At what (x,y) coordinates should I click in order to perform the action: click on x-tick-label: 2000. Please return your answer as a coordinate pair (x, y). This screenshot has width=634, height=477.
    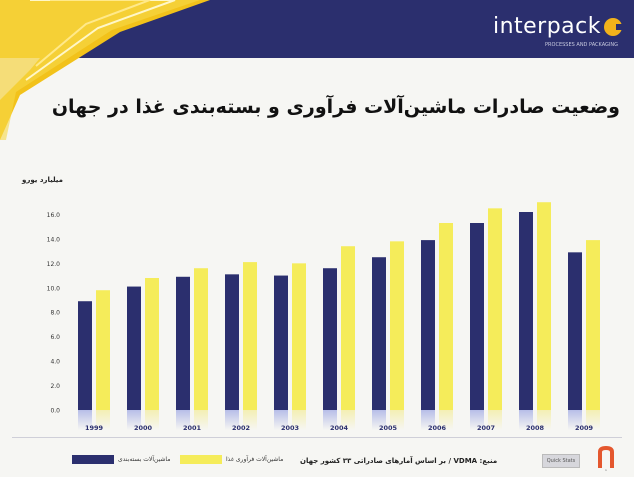
    Looking at the image, I should click on (143, 428).